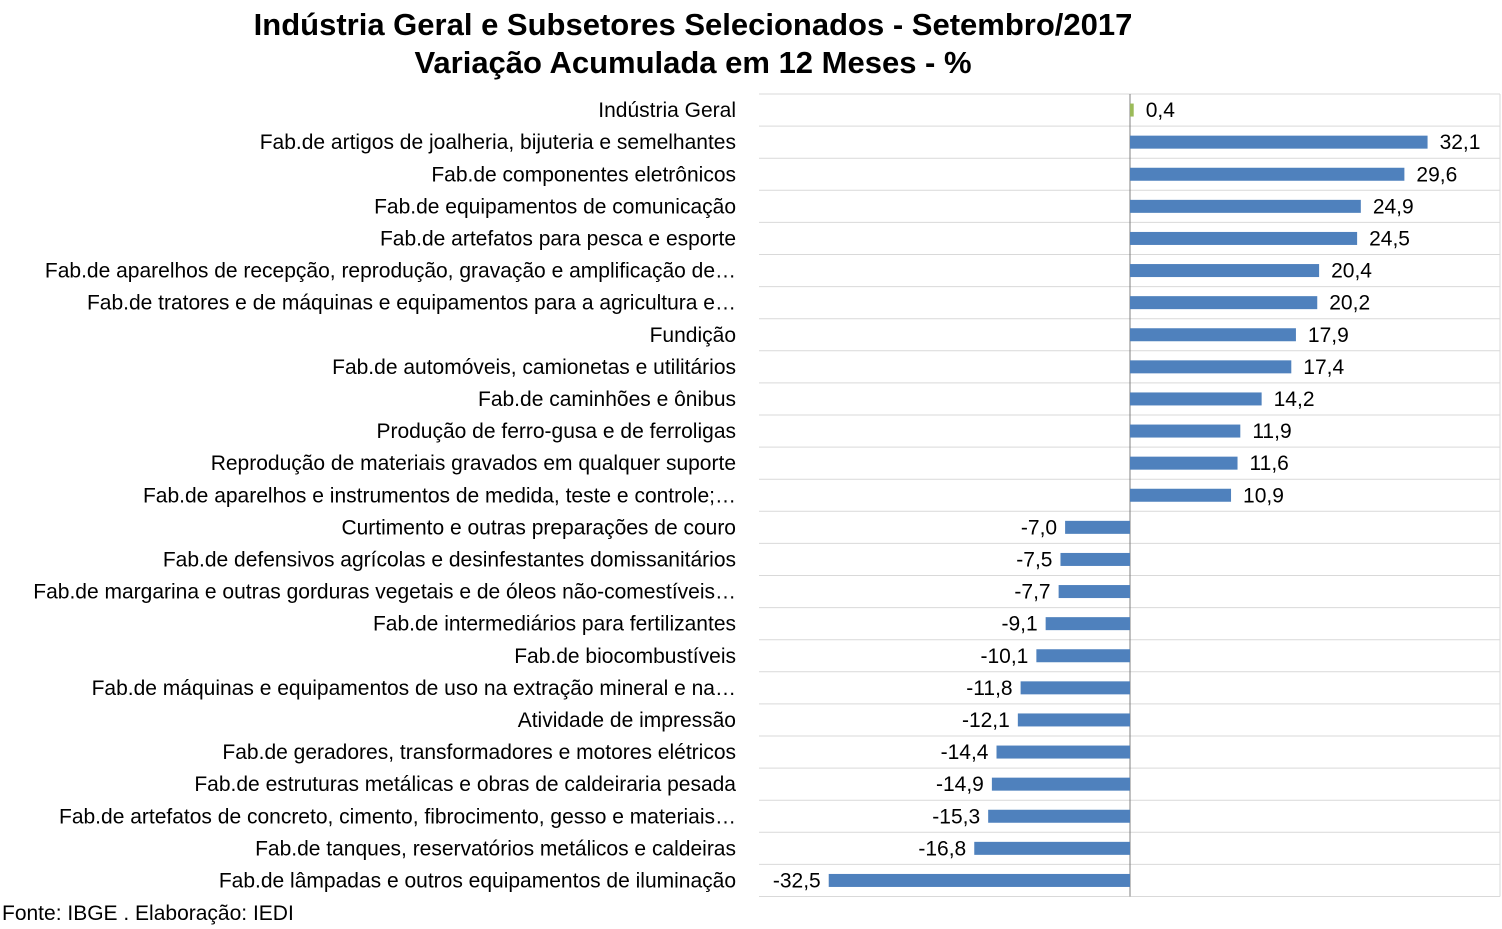 The width and height of the screenshot is (1502, 929). What do you see at coordinates (607, 399) in the screenshot?
I see `category-label: Fab.de caminhões e ônibus` at bounding box center [607, 399].